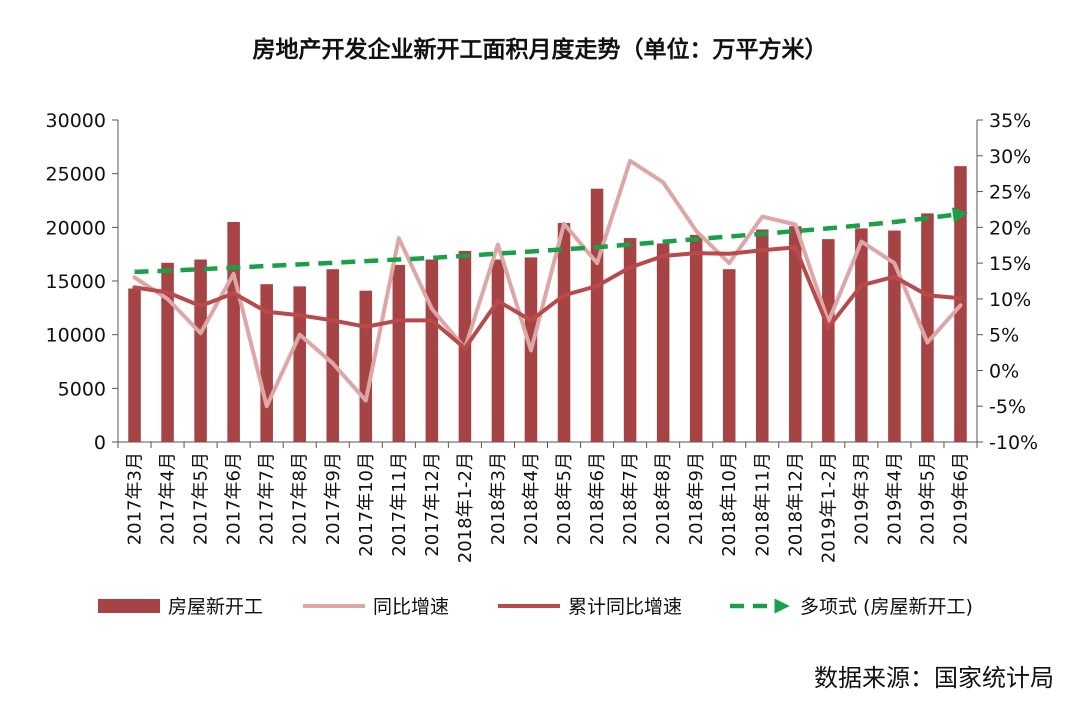 Image resolution: width=1080 pixels, height=704 pixels. I want to click on x-tick-label: 2017年3月, so click(135, 498).